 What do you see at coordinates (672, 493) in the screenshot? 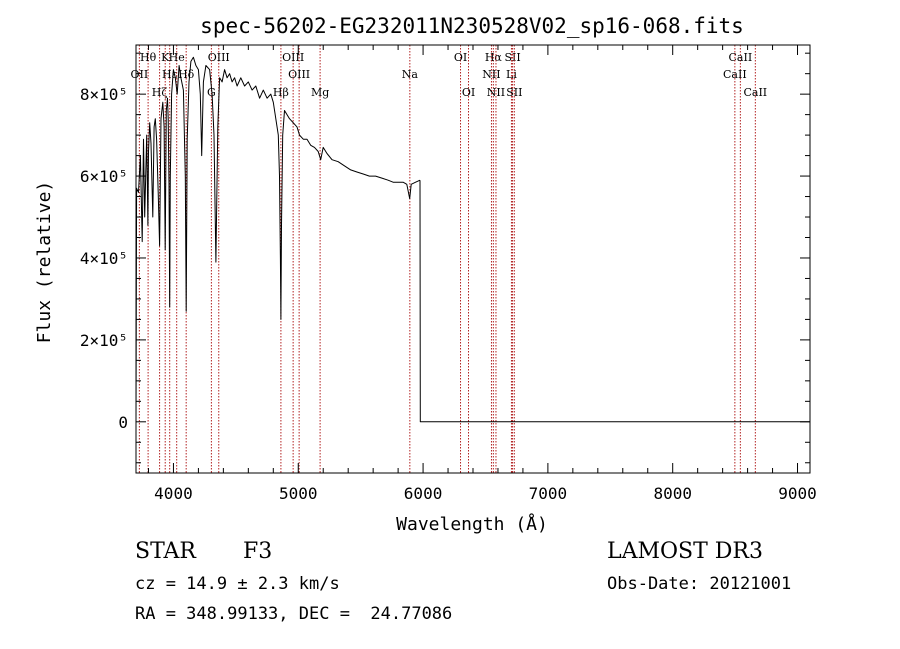
I see `x-tick-label: 8000` at bounding box center [672, 493].